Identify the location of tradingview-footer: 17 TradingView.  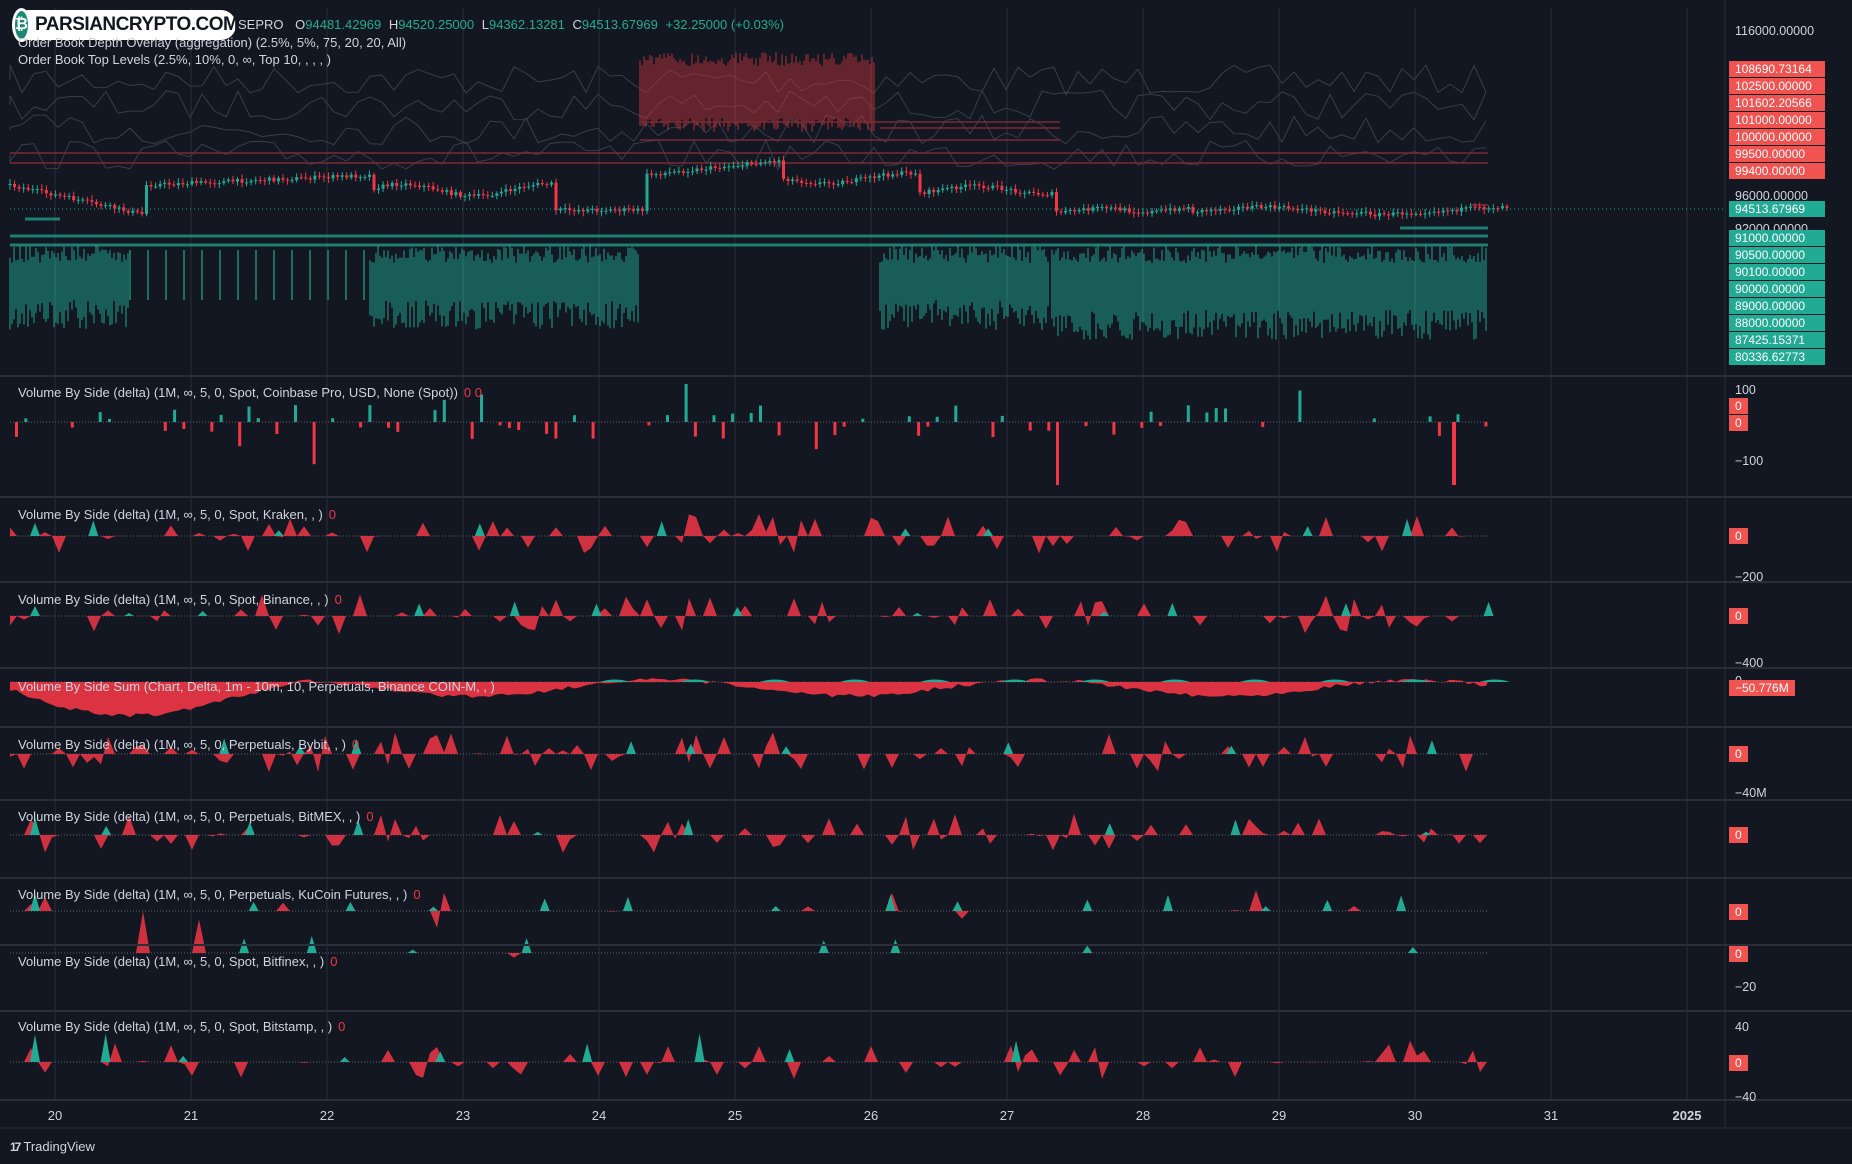
(52, 1146).